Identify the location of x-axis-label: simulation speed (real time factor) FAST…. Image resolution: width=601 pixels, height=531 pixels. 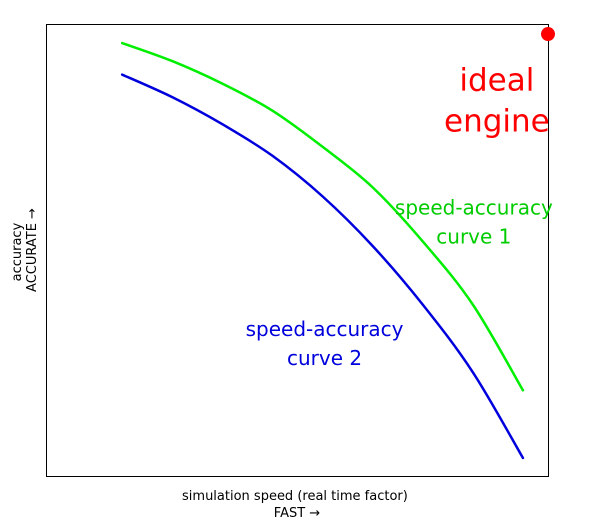
(297, 505).